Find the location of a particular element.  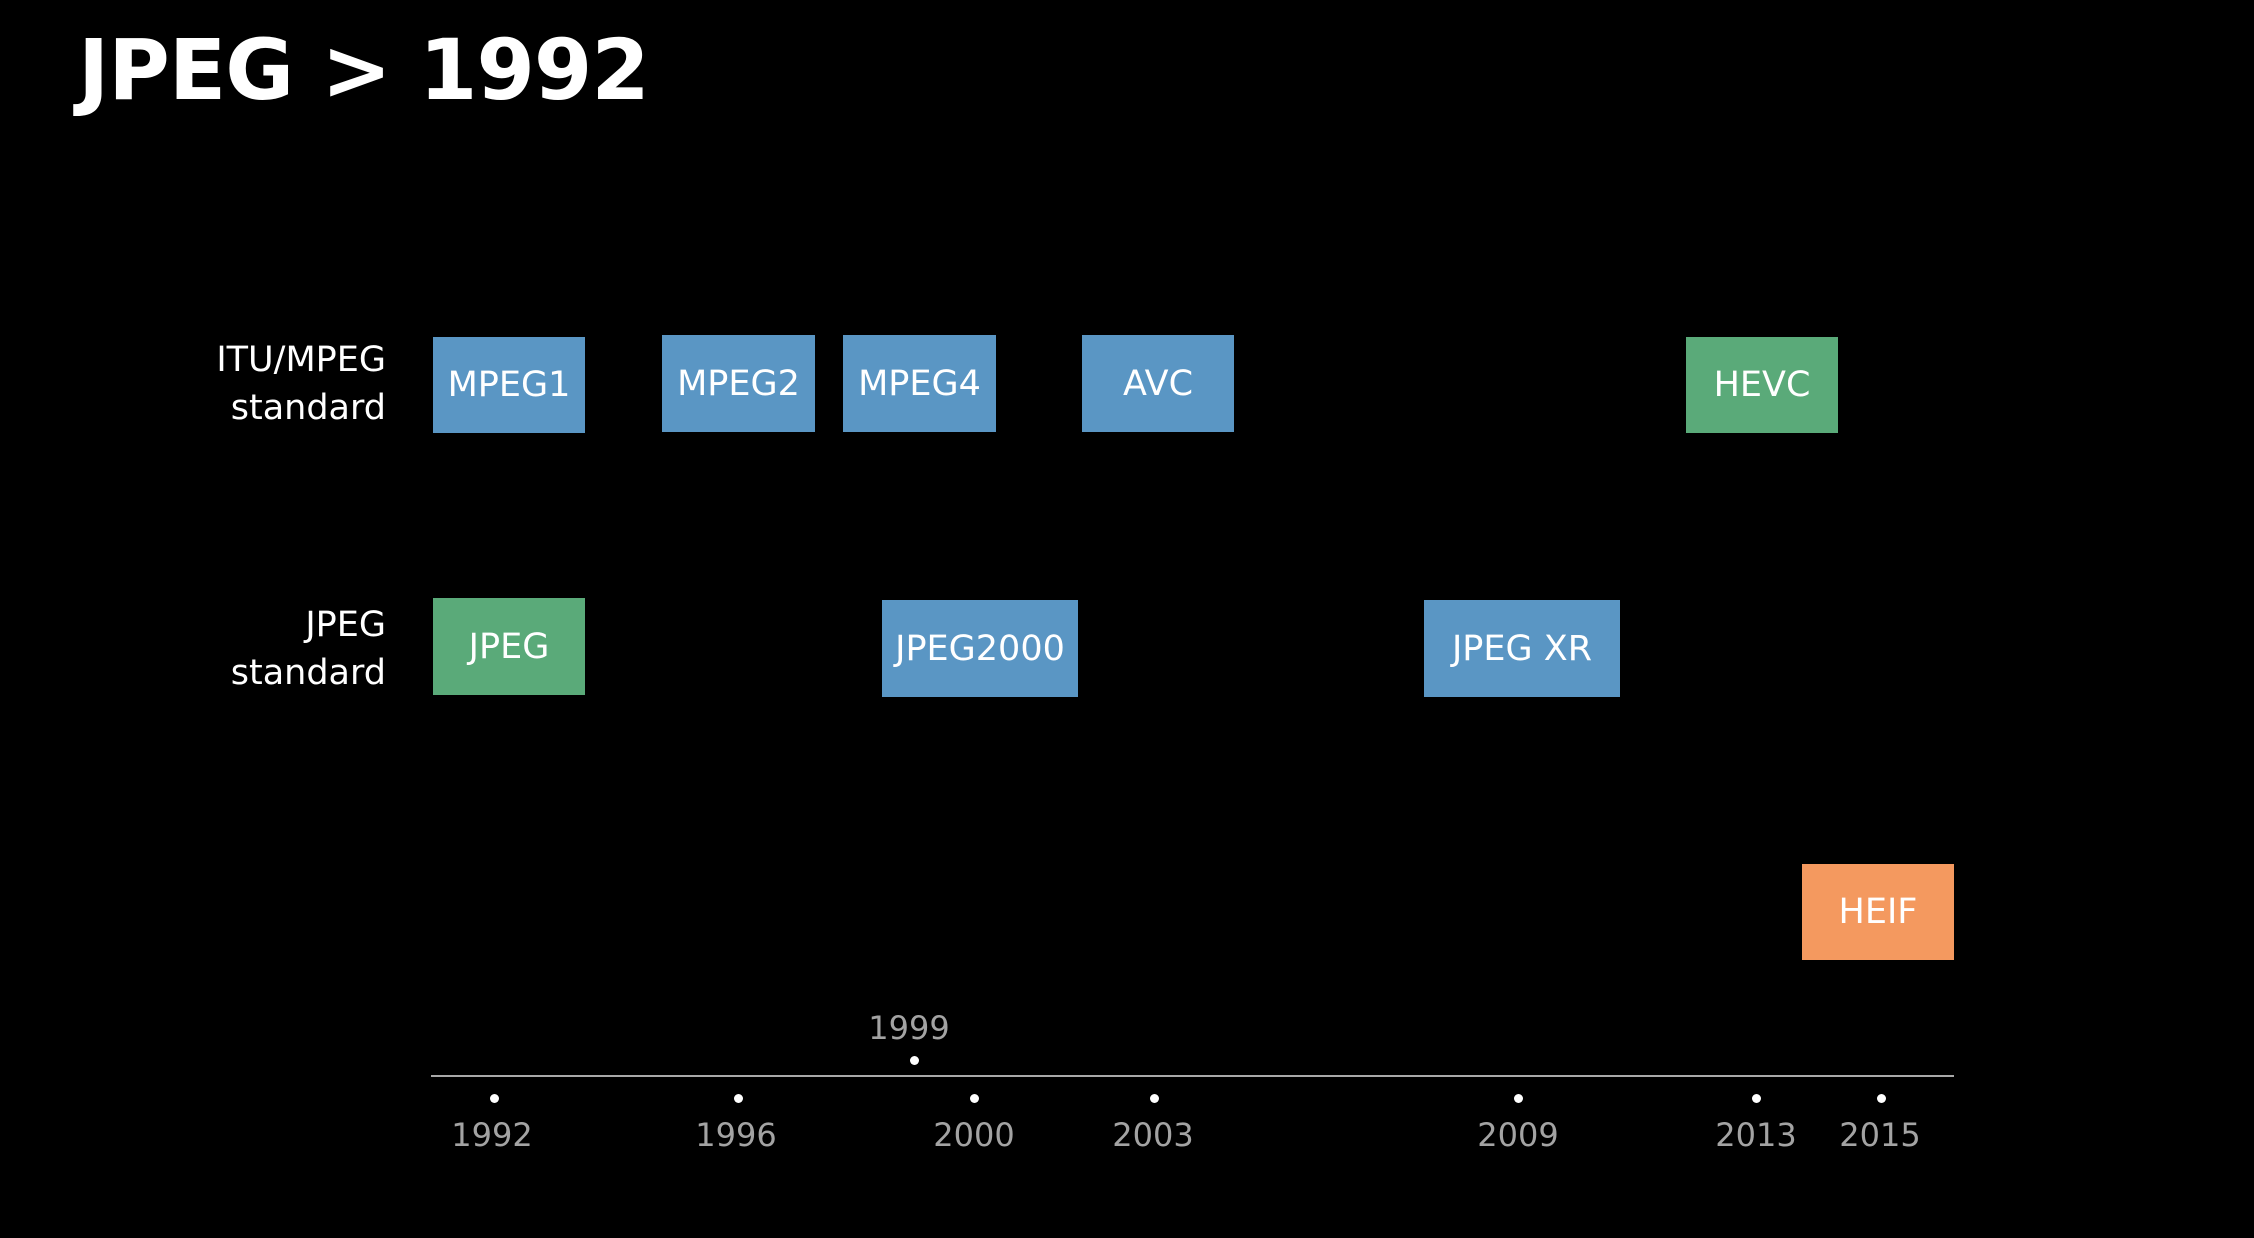

timeline-year-label-above: 1999 is located at coordinates (909, 1028).